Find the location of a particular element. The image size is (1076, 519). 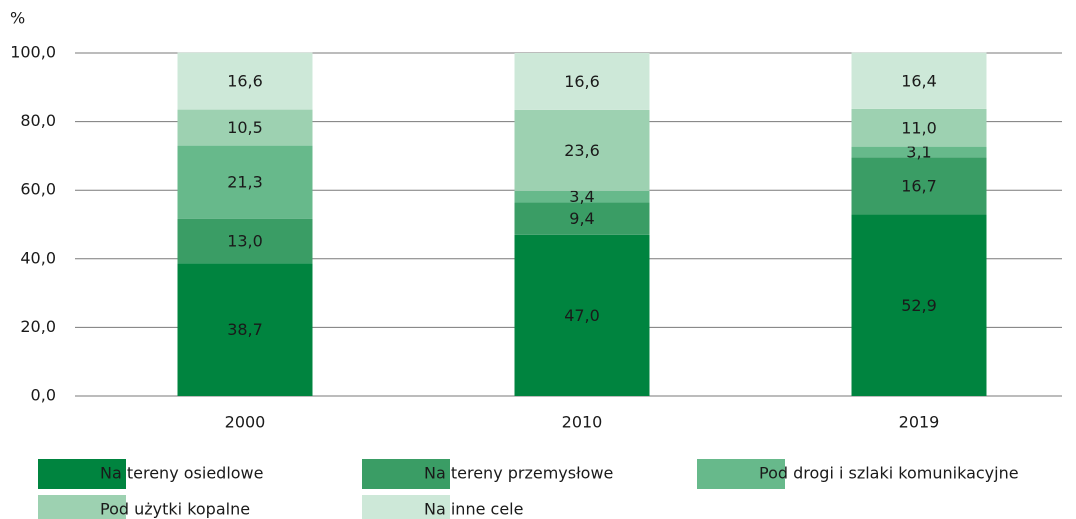

x-tick-label: 2010 is located at coordinates (582, 422).